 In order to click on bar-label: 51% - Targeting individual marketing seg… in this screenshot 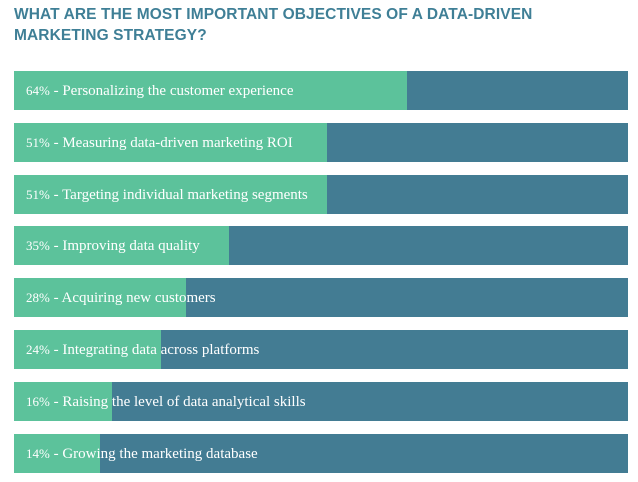, I will do `click(167, 194)`.